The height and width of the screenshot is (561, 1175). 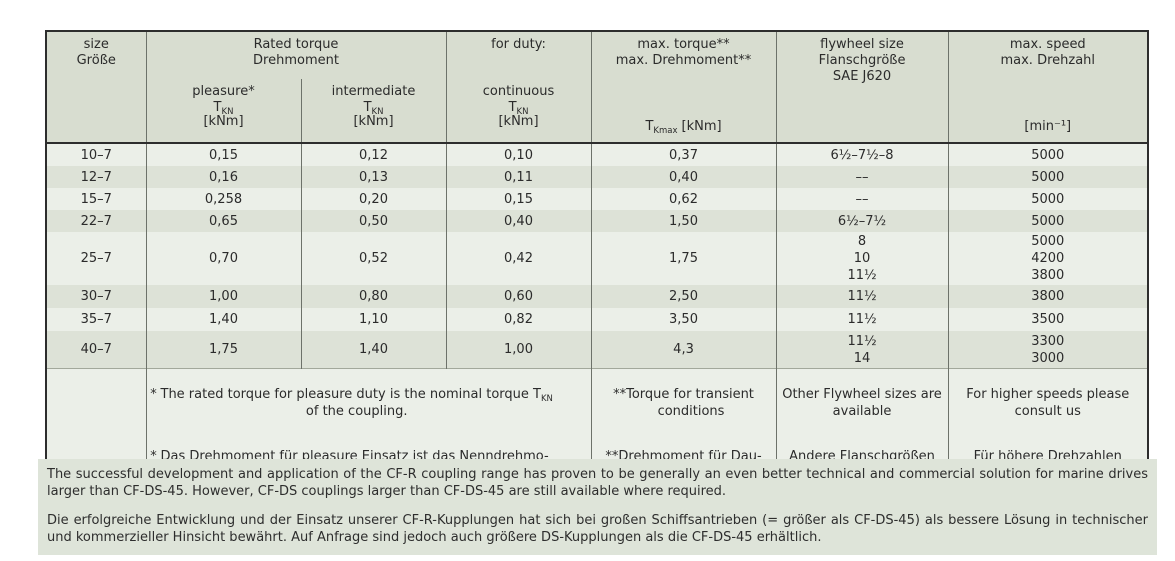 What do you see at coordinates (223, 154) in the screenshot?
I see `cell-pleasure: 0,15` at bounding box center [223, 154].